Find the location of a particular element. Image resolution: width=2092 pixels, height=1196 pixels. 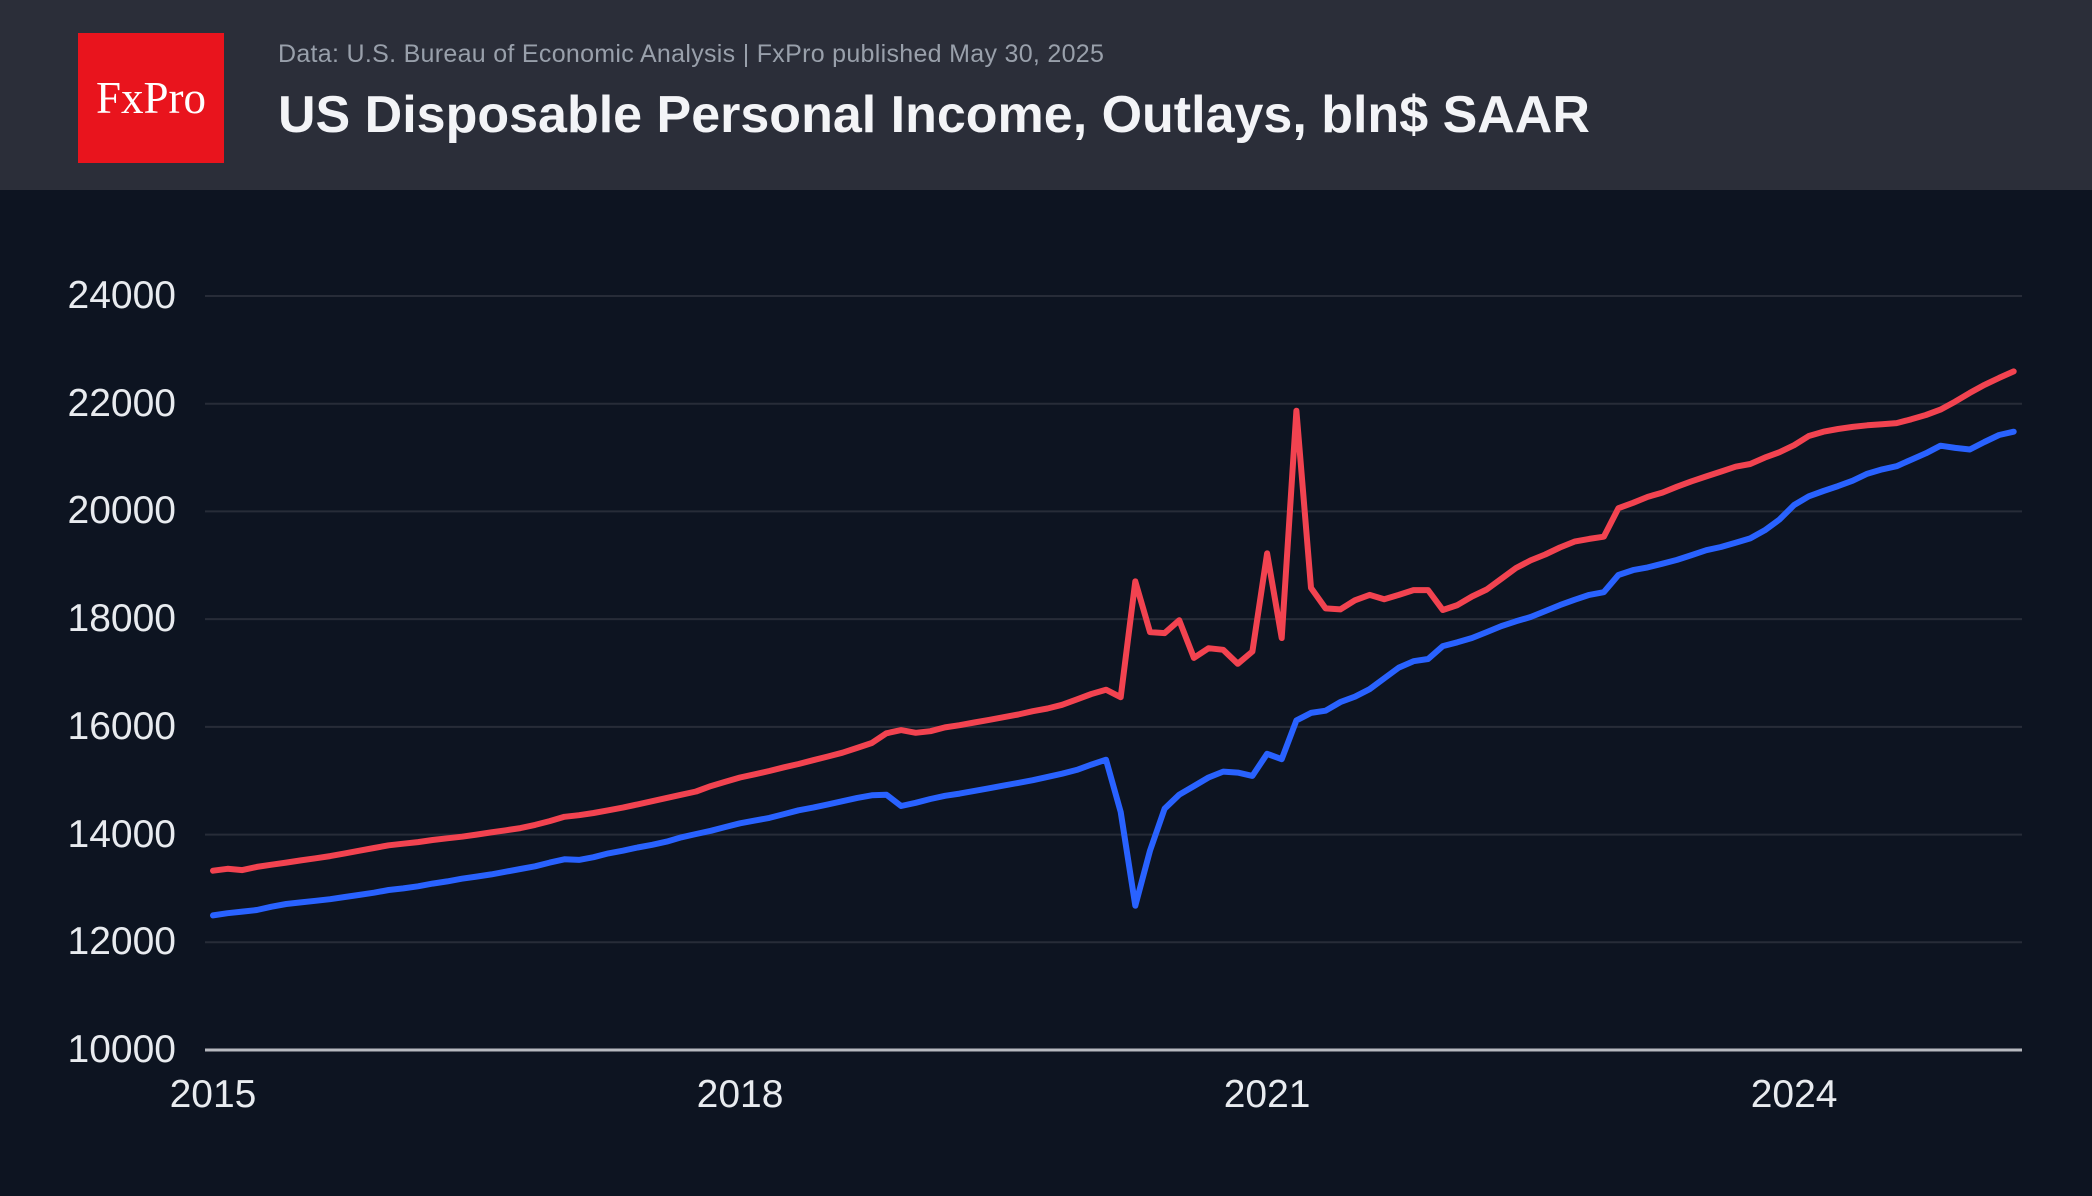

y-tick-label: 24000 is located at coordinates (121, 295).